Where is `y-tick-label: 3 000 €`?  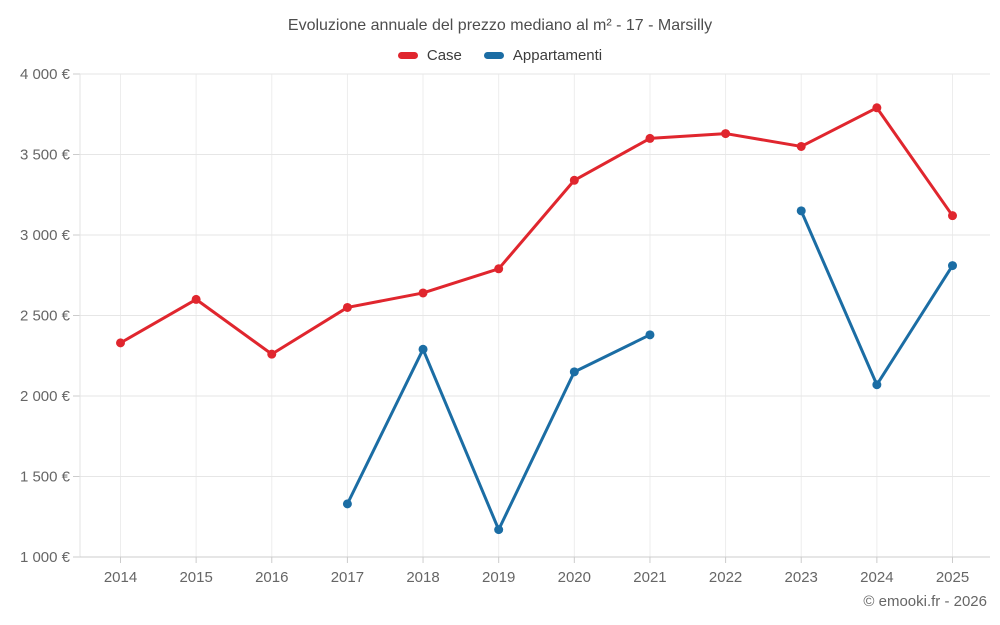 y-tick-label: 3 000 € is located at coordinates (45, 235).